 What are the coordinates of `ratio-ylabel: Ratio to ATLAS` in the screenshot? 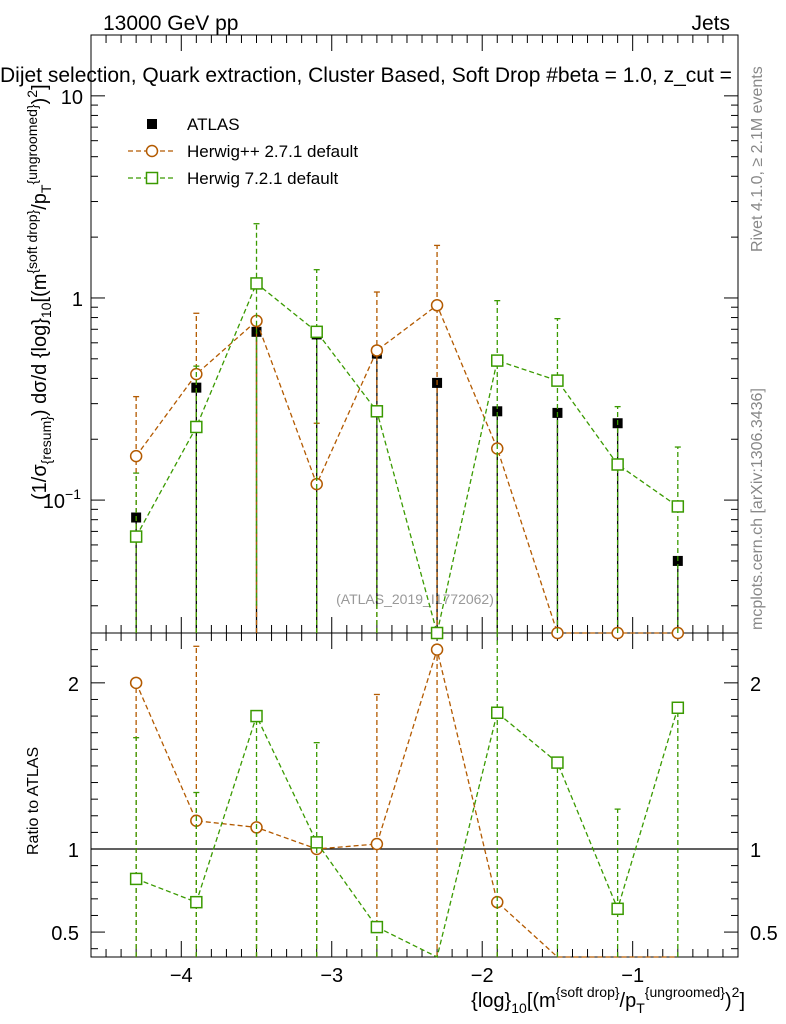 It's located at (33, 801).